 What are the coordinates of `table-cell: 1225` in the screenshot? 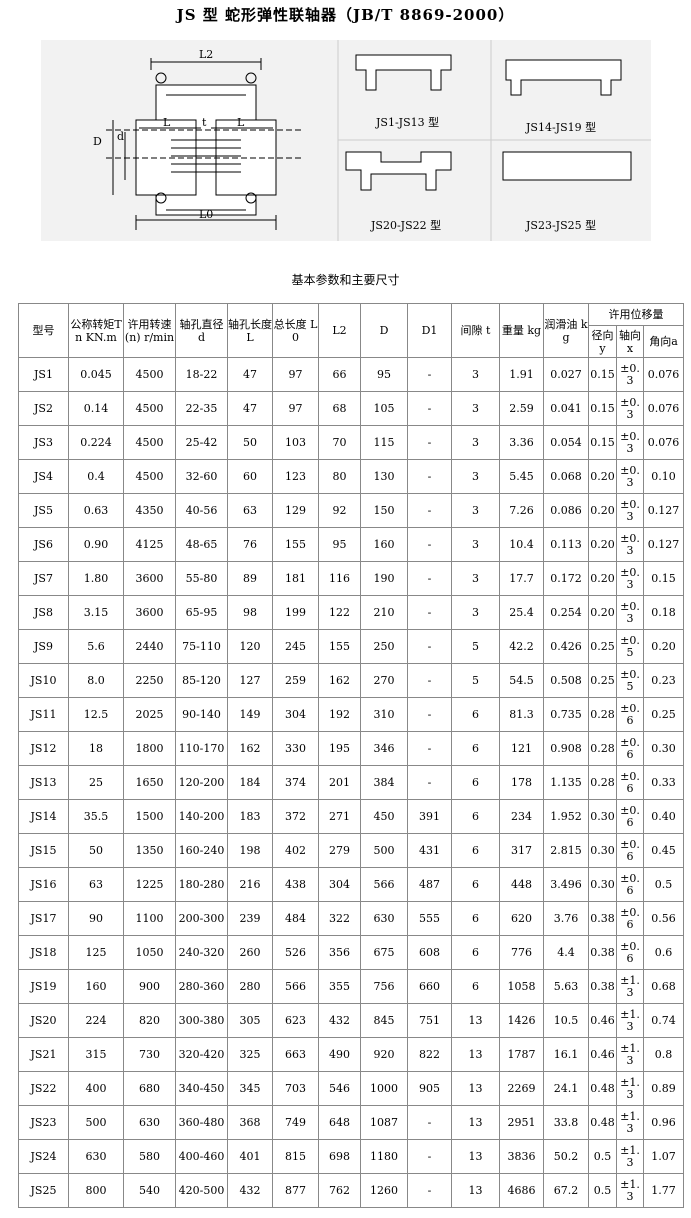 It's located at (149, 884).